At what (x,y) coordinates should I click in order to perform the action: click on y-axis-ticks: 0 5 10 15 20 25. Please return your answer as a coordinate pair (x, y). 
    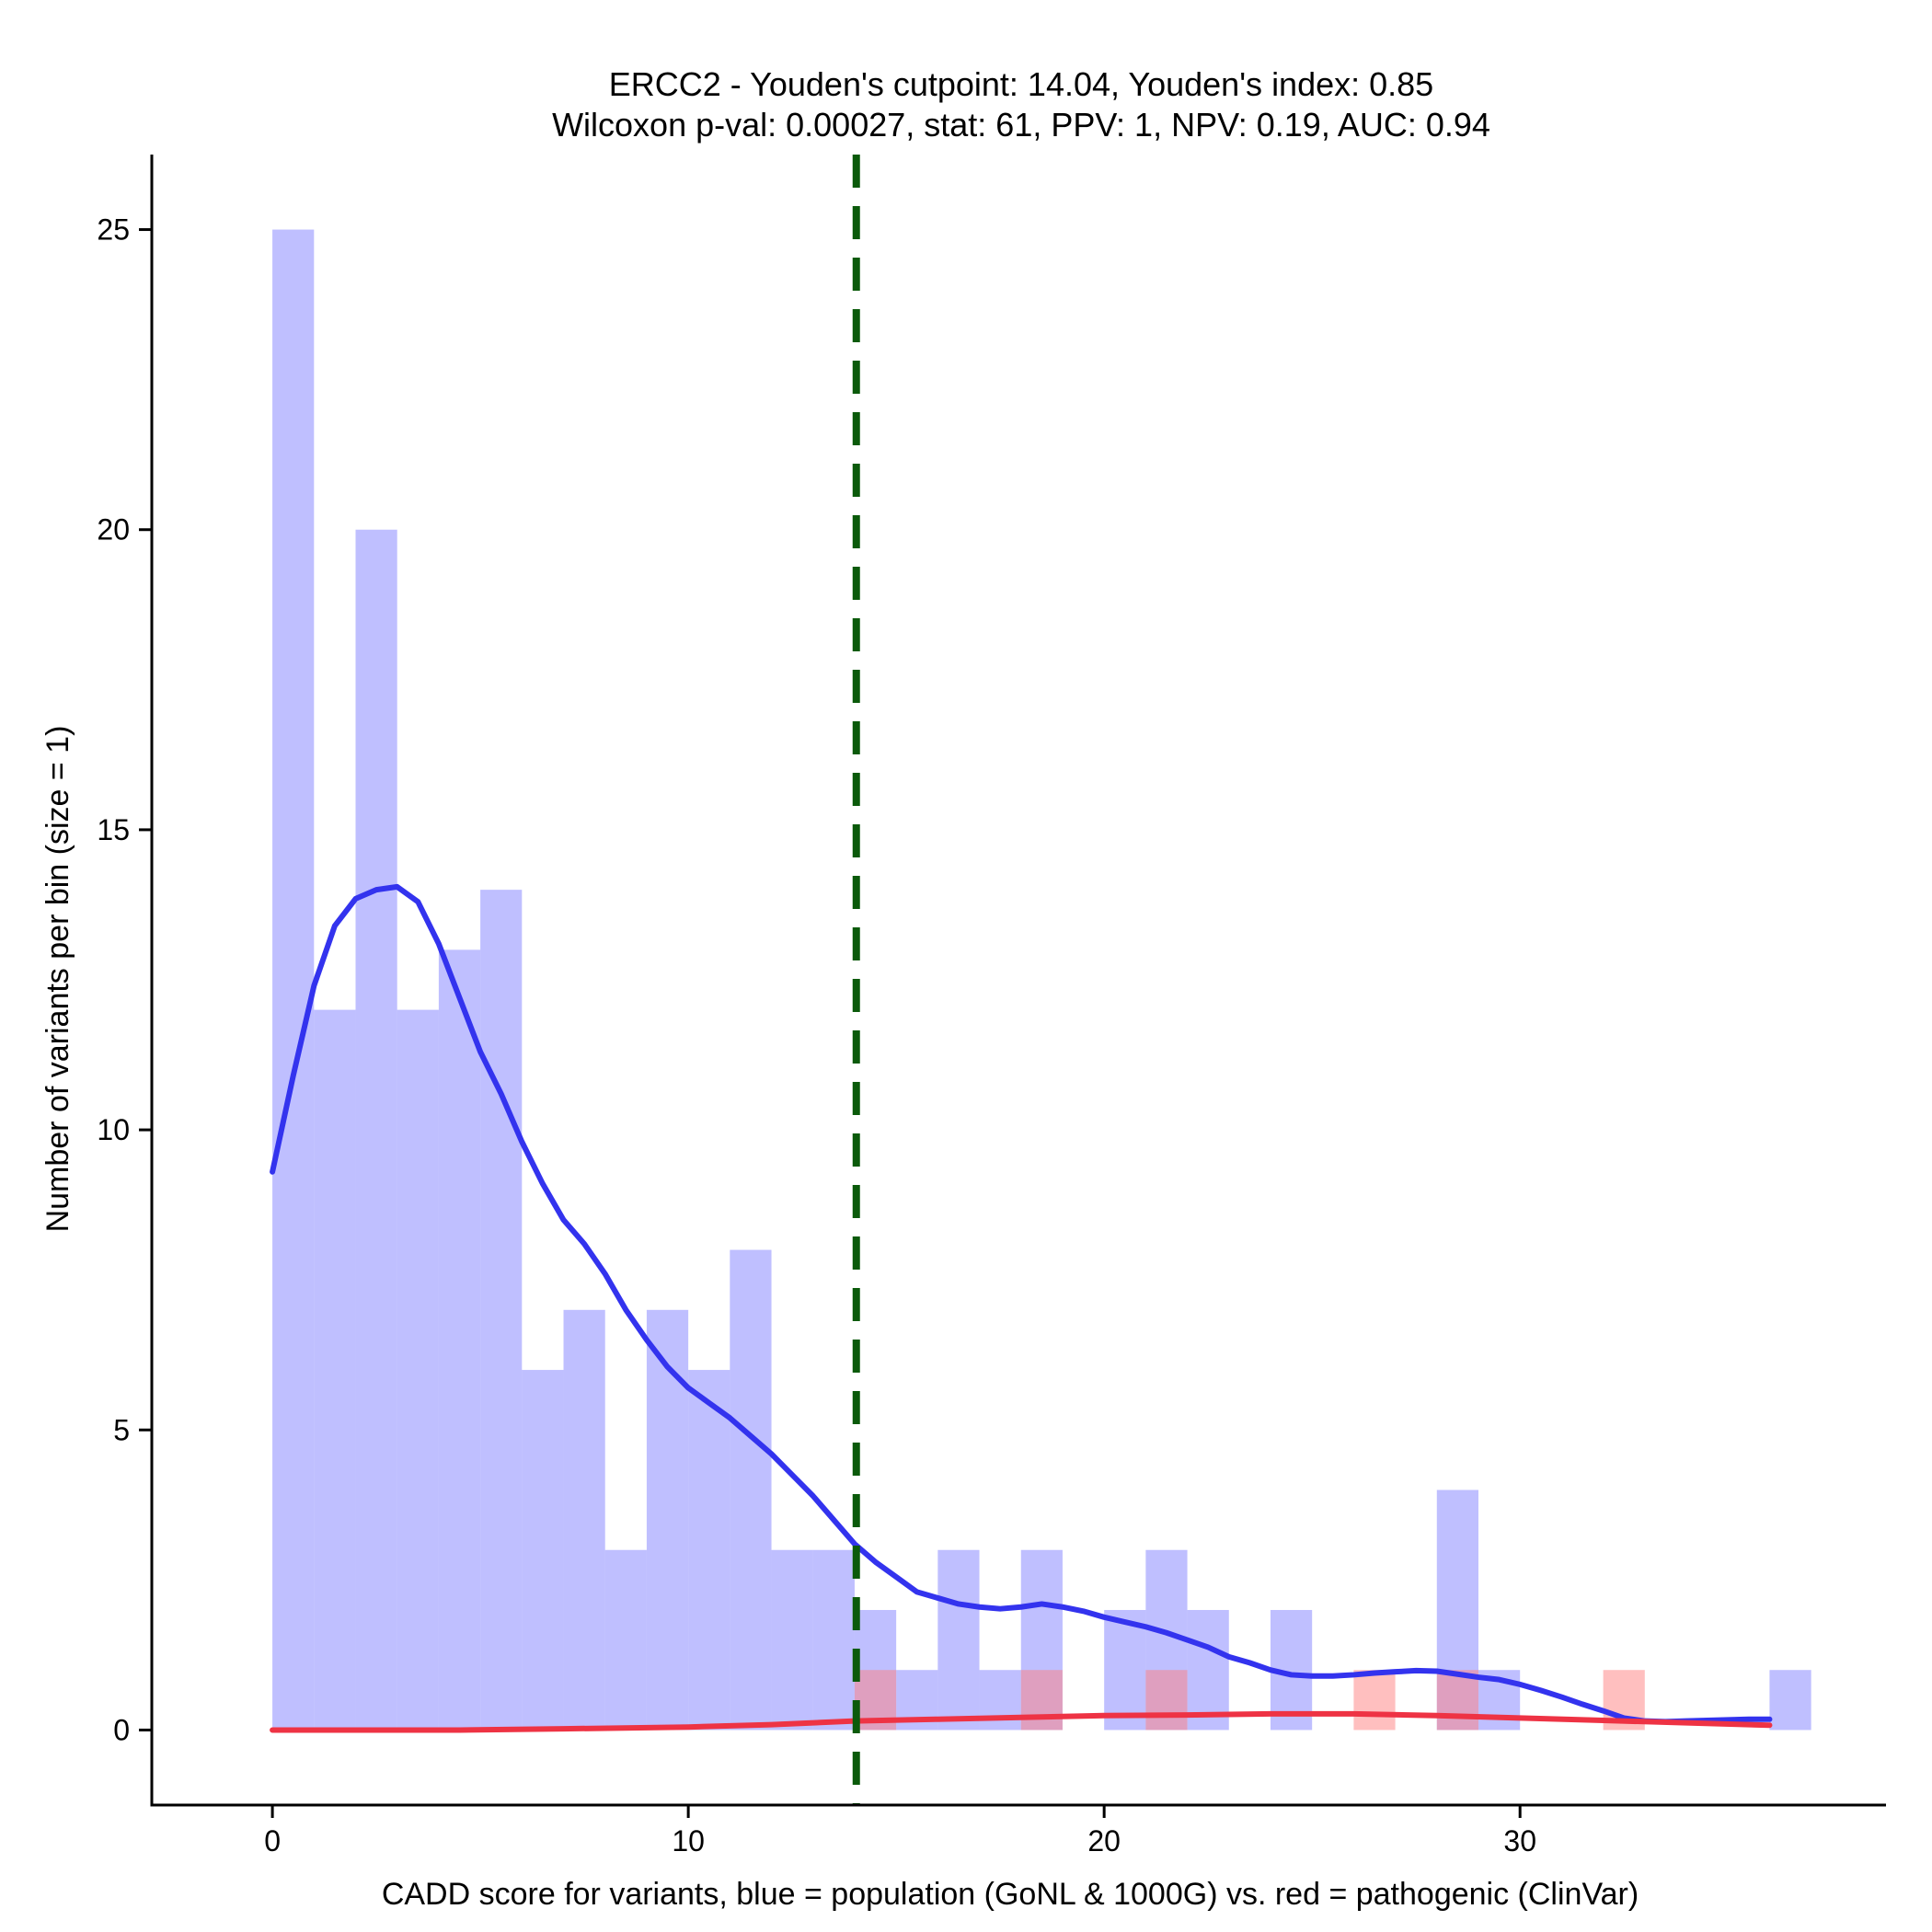
    Looking at the image, I should click on (124, 979).